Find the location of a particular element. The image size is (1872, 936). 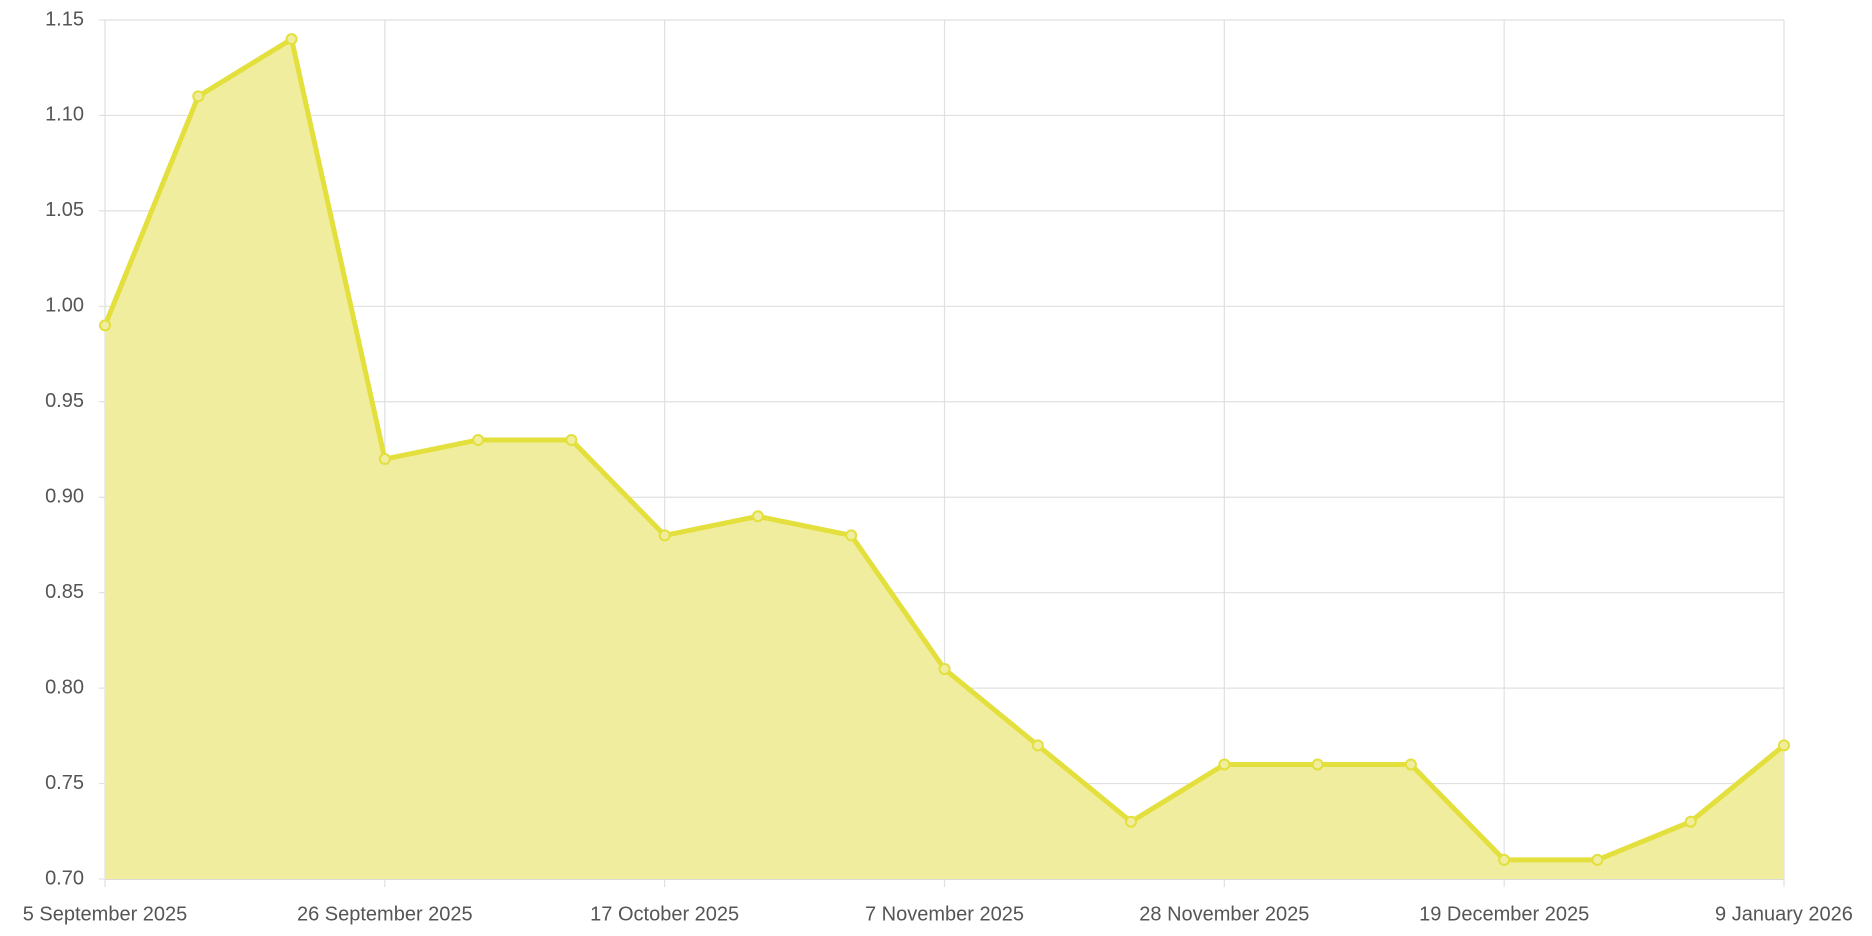

x-tick-label: 28 November 2025 is located at coordinates (1224, 914).